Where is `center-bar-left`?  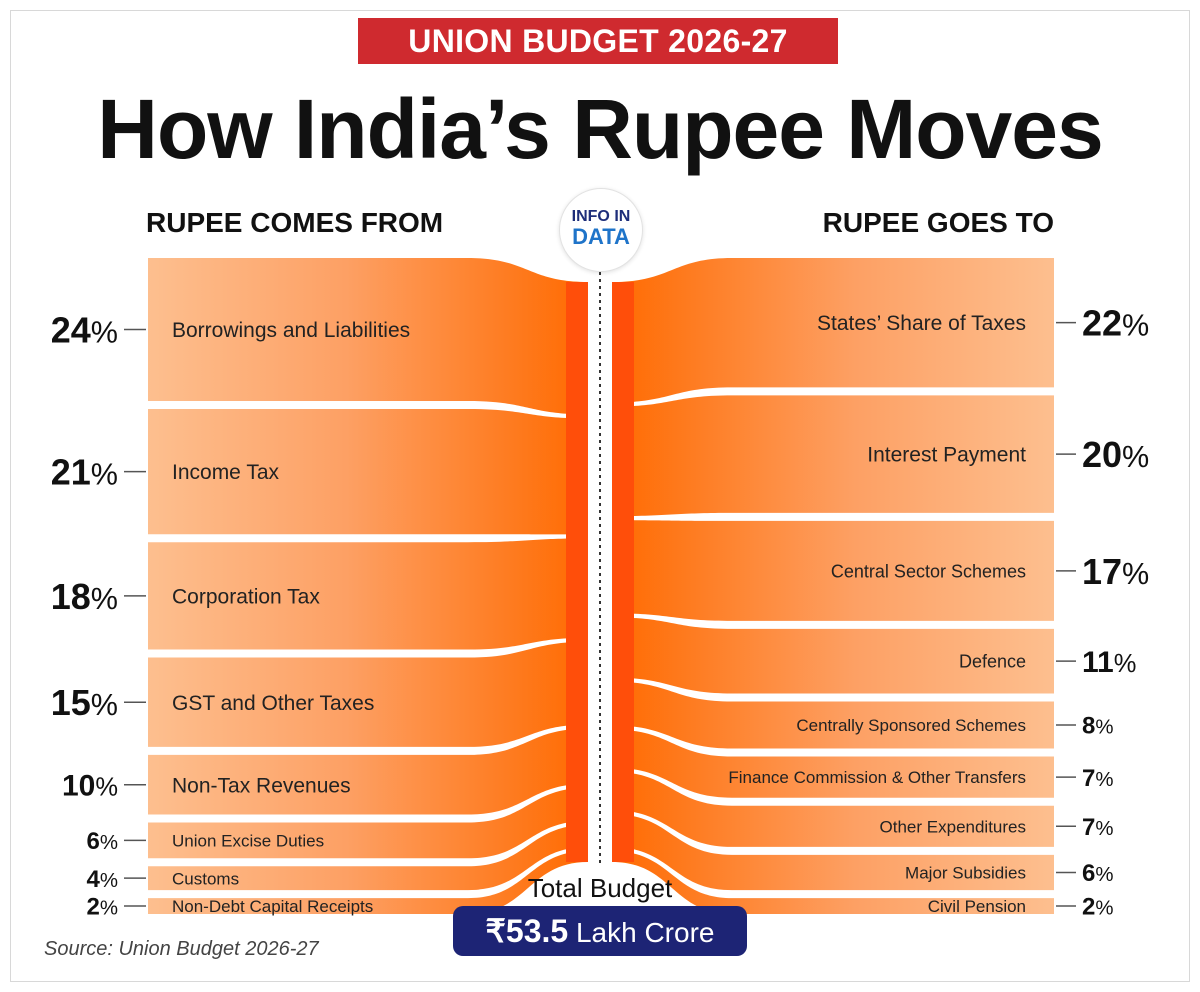
center-bar-left is located at coordinates (577, 572).